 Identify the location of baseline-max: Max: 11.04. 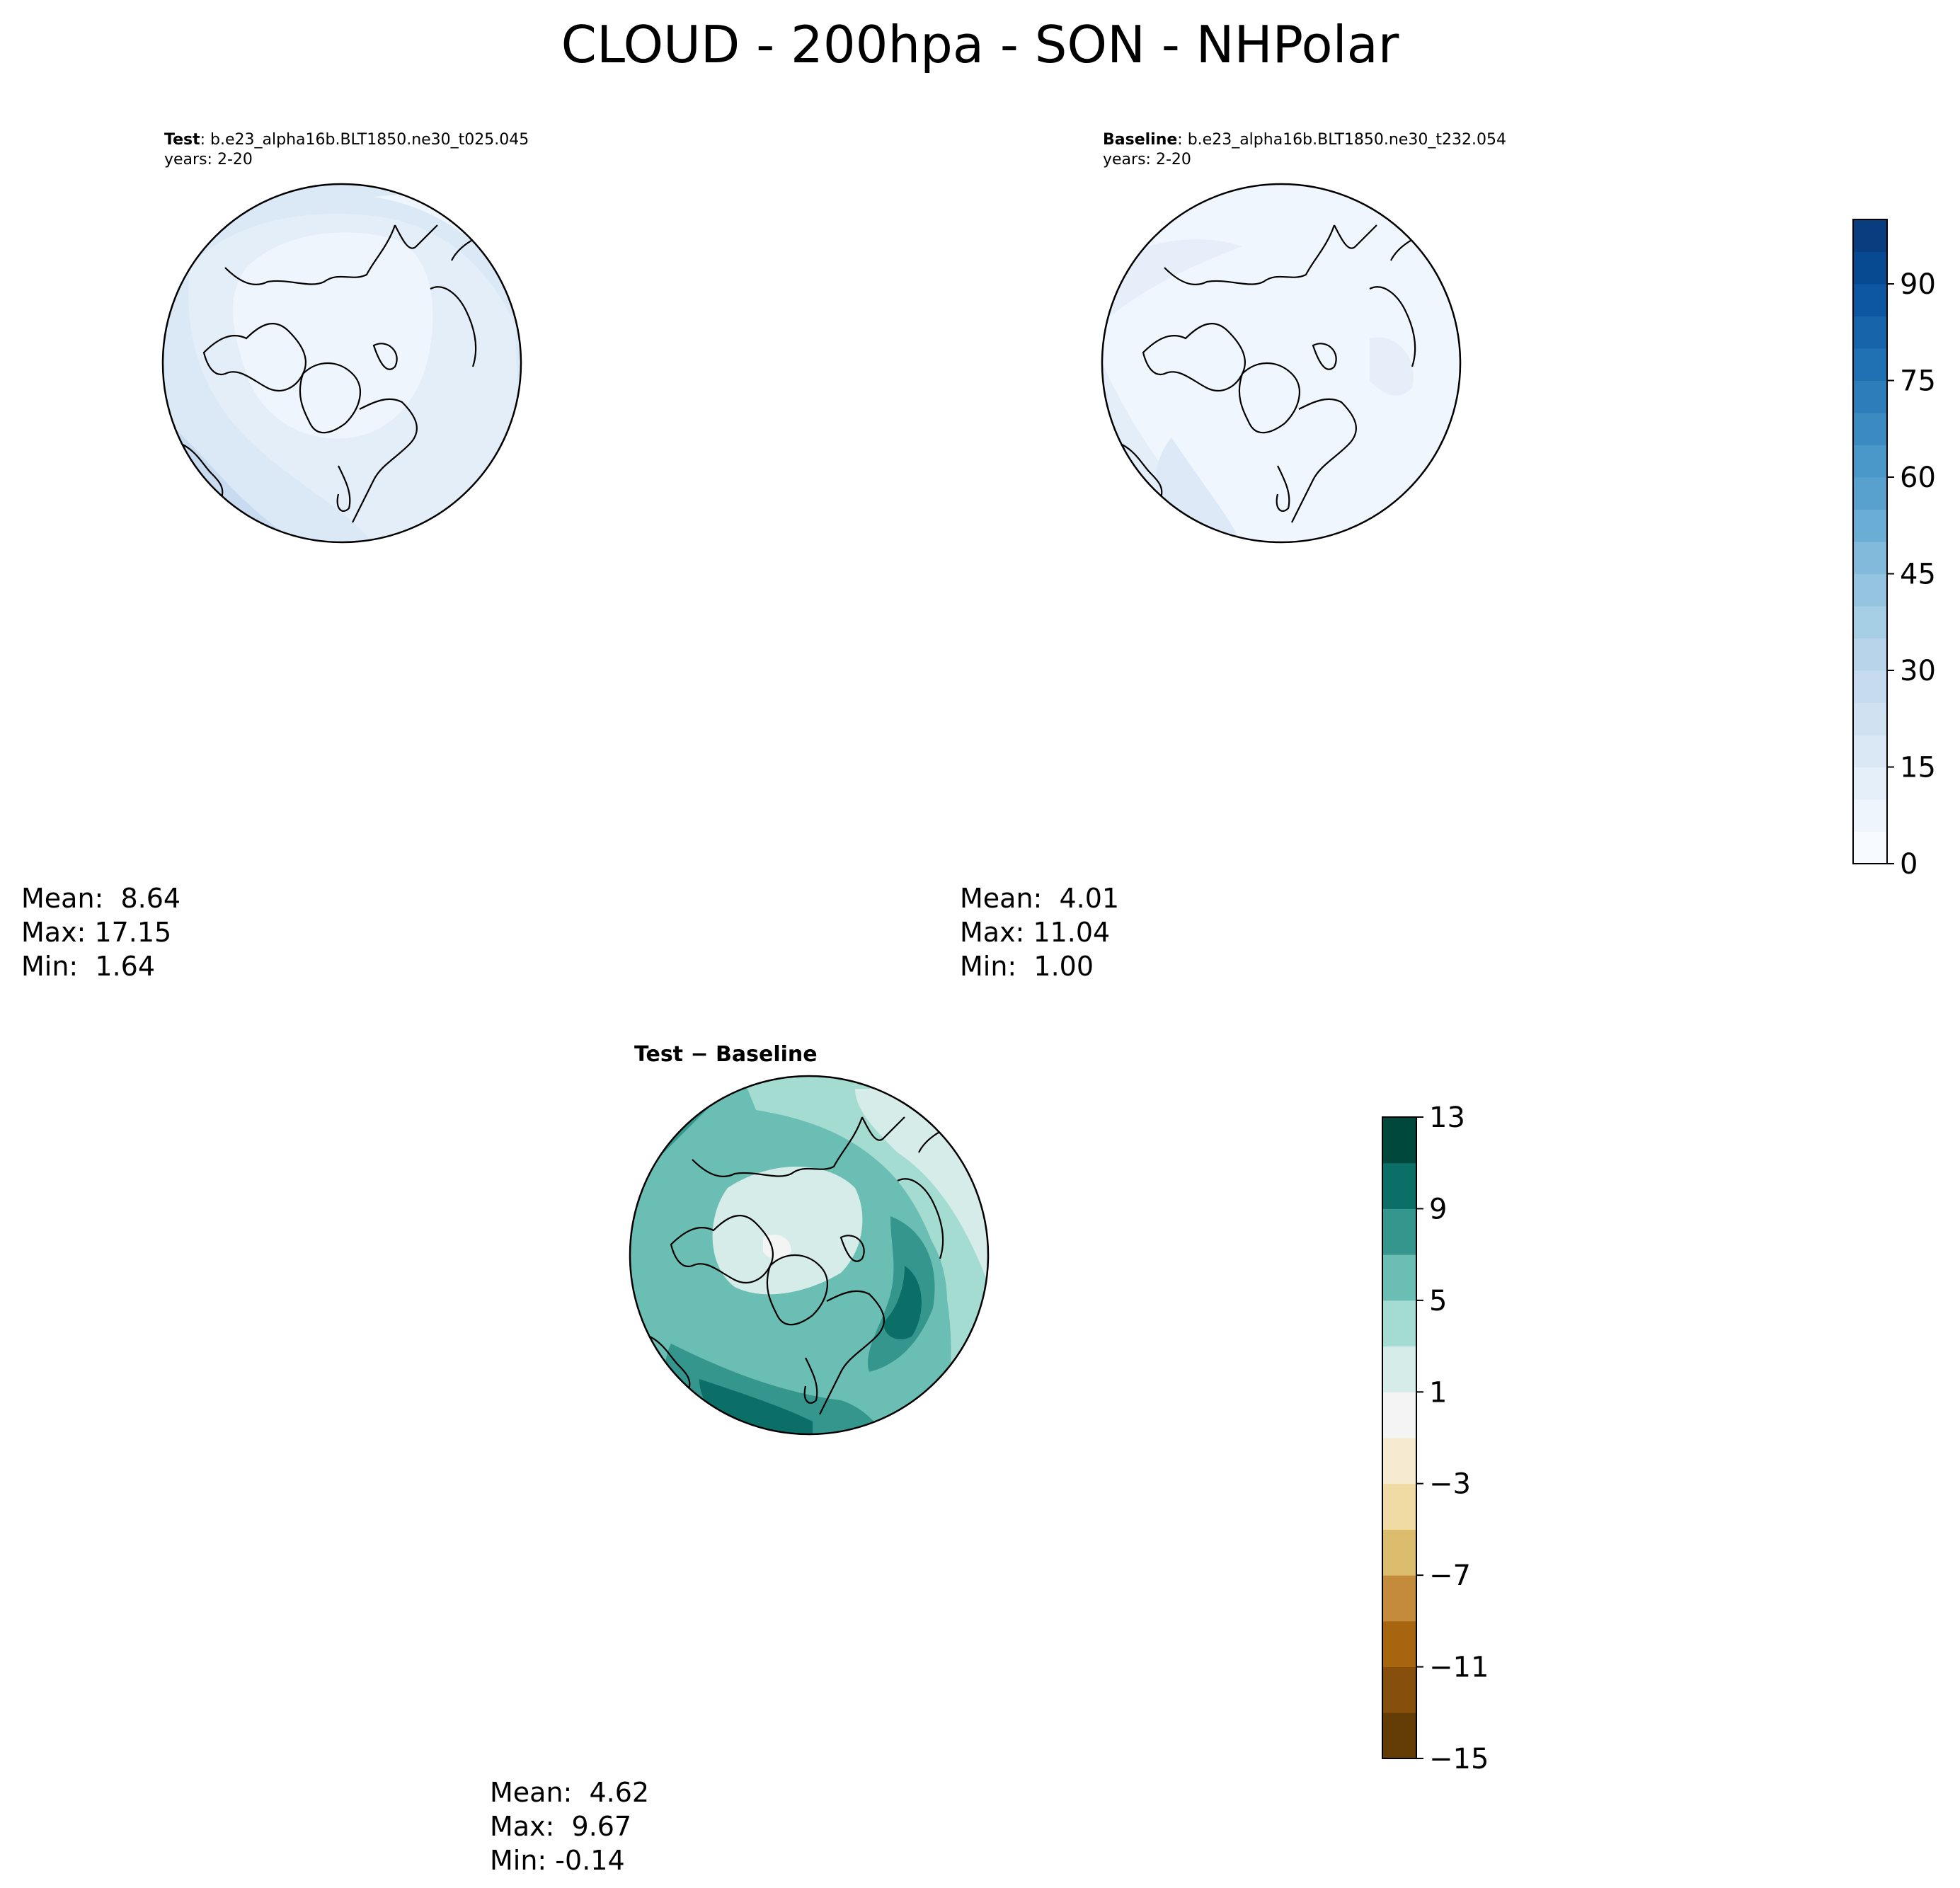
(1035, 933).